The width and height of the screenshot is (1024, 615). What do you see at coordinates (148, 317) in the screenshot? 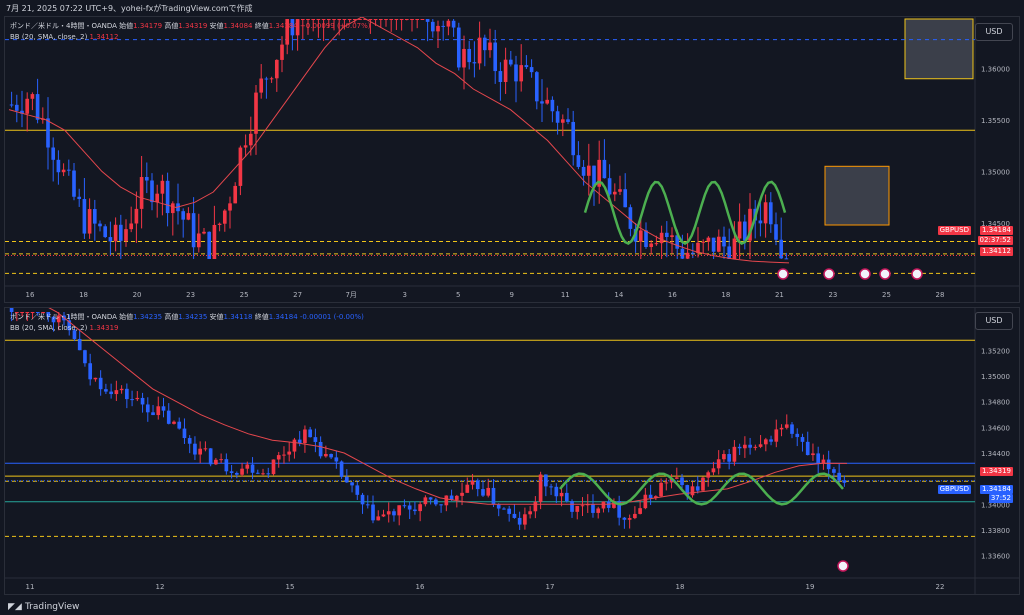
I see `open-value-2: 1.34235` at bounding box center [148, 317].